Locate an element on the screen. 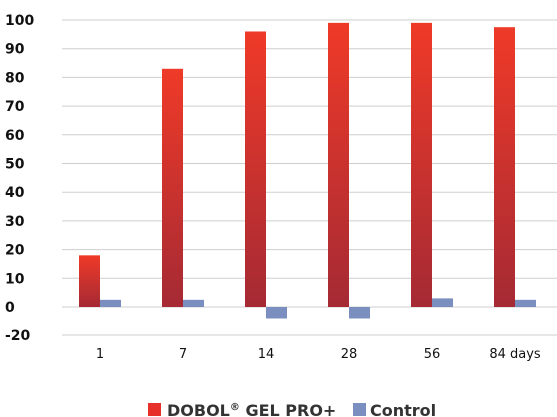 This screenshot has width=557, height=417. x-tick-label: 7 is located at coordinates (183, 354).